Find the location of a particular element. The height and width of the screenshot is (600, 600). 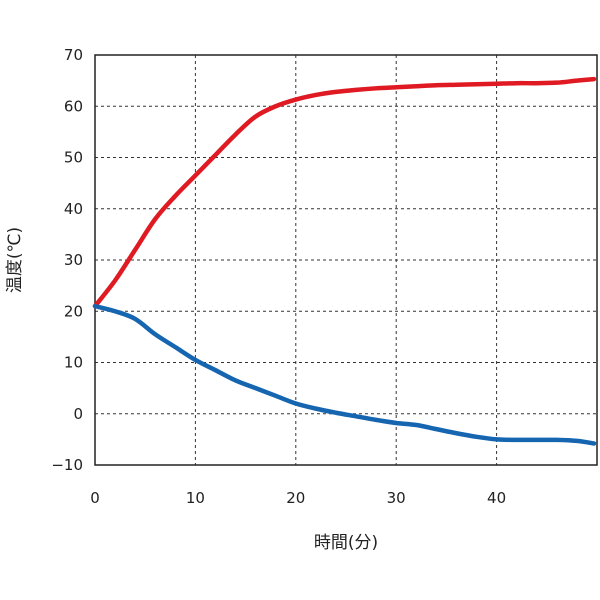

y-tick-label: 30 is located at coordinates (73, 260).